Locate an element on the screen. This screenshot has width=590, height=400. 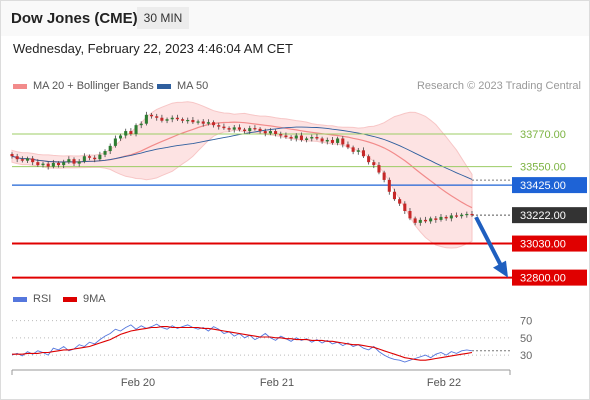
rsi-tick-30: 30 is located at coordinates (526, 356).